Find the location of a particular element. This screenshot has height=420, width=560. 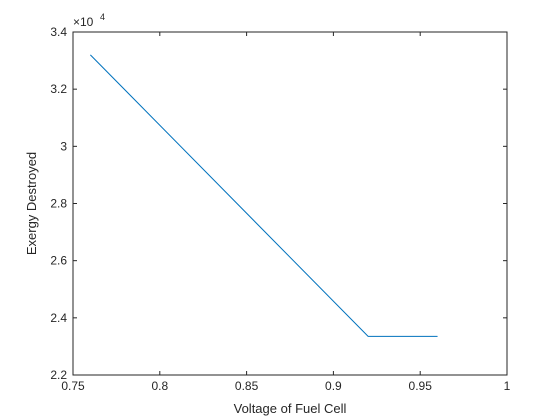

y-tick-label: 2.8 is located at coordinates (58, 204).